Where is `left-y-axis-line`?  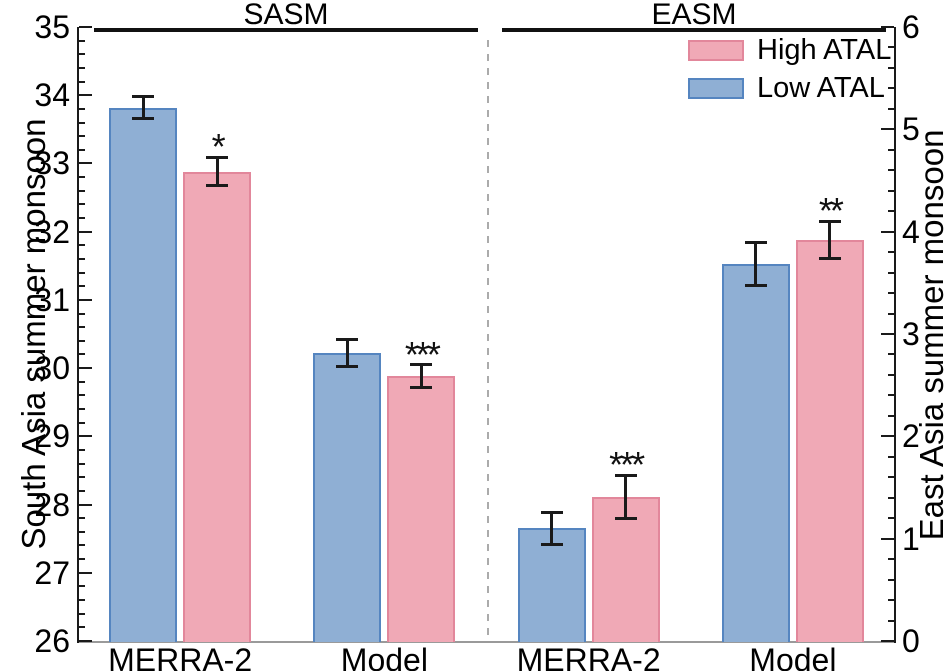
left-y-axis-line is located at coordinates (78, 335).